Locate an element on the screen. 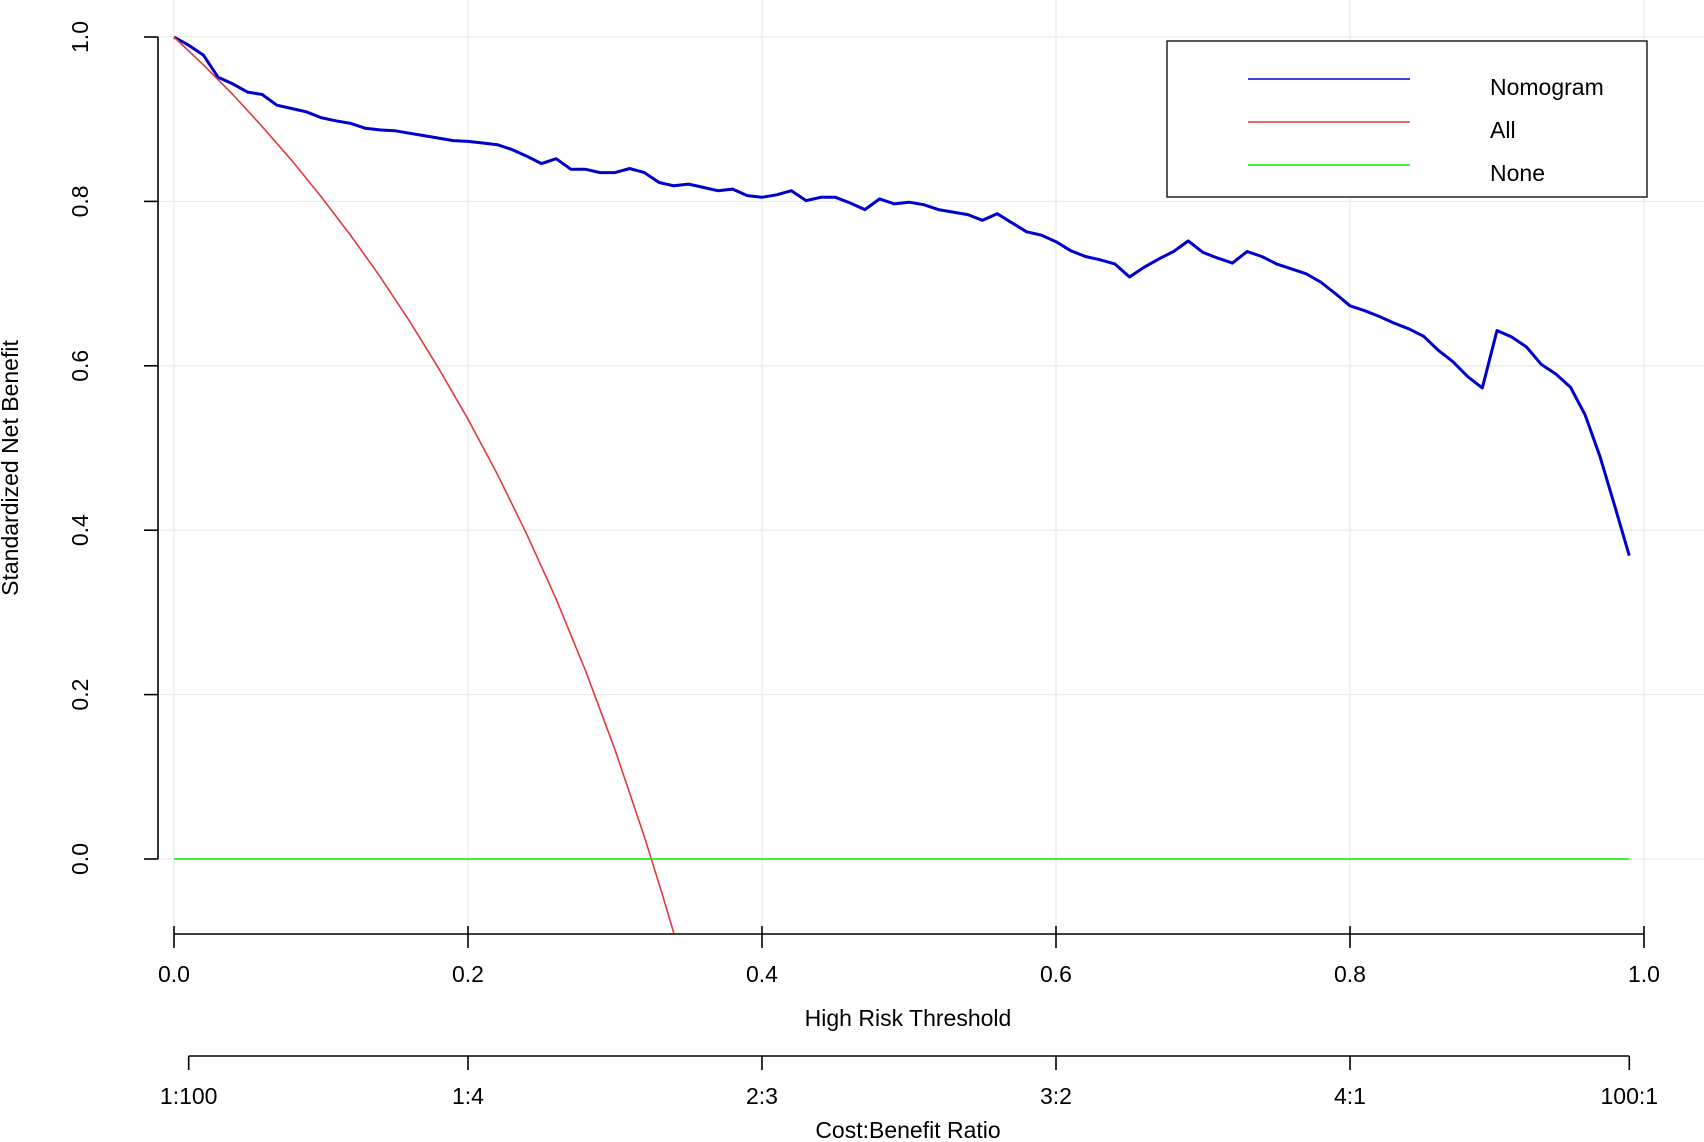 The width and height of the screenshot is (1704, 1142). x-axis: 0.0 0.2 0.4 0.6 0.8 1.0 is located at coordinates (909, 956).